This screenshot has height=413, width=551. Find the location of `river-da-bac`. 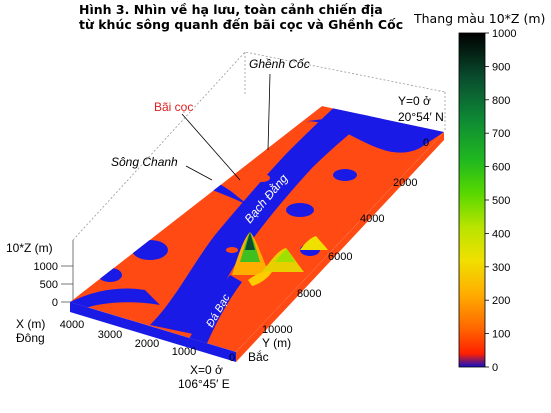

river-da-bac is located at coordinates (211, 313).